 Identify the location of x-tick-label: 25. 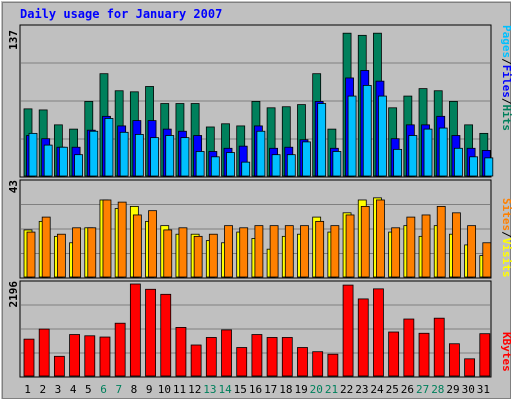
(392, 389).